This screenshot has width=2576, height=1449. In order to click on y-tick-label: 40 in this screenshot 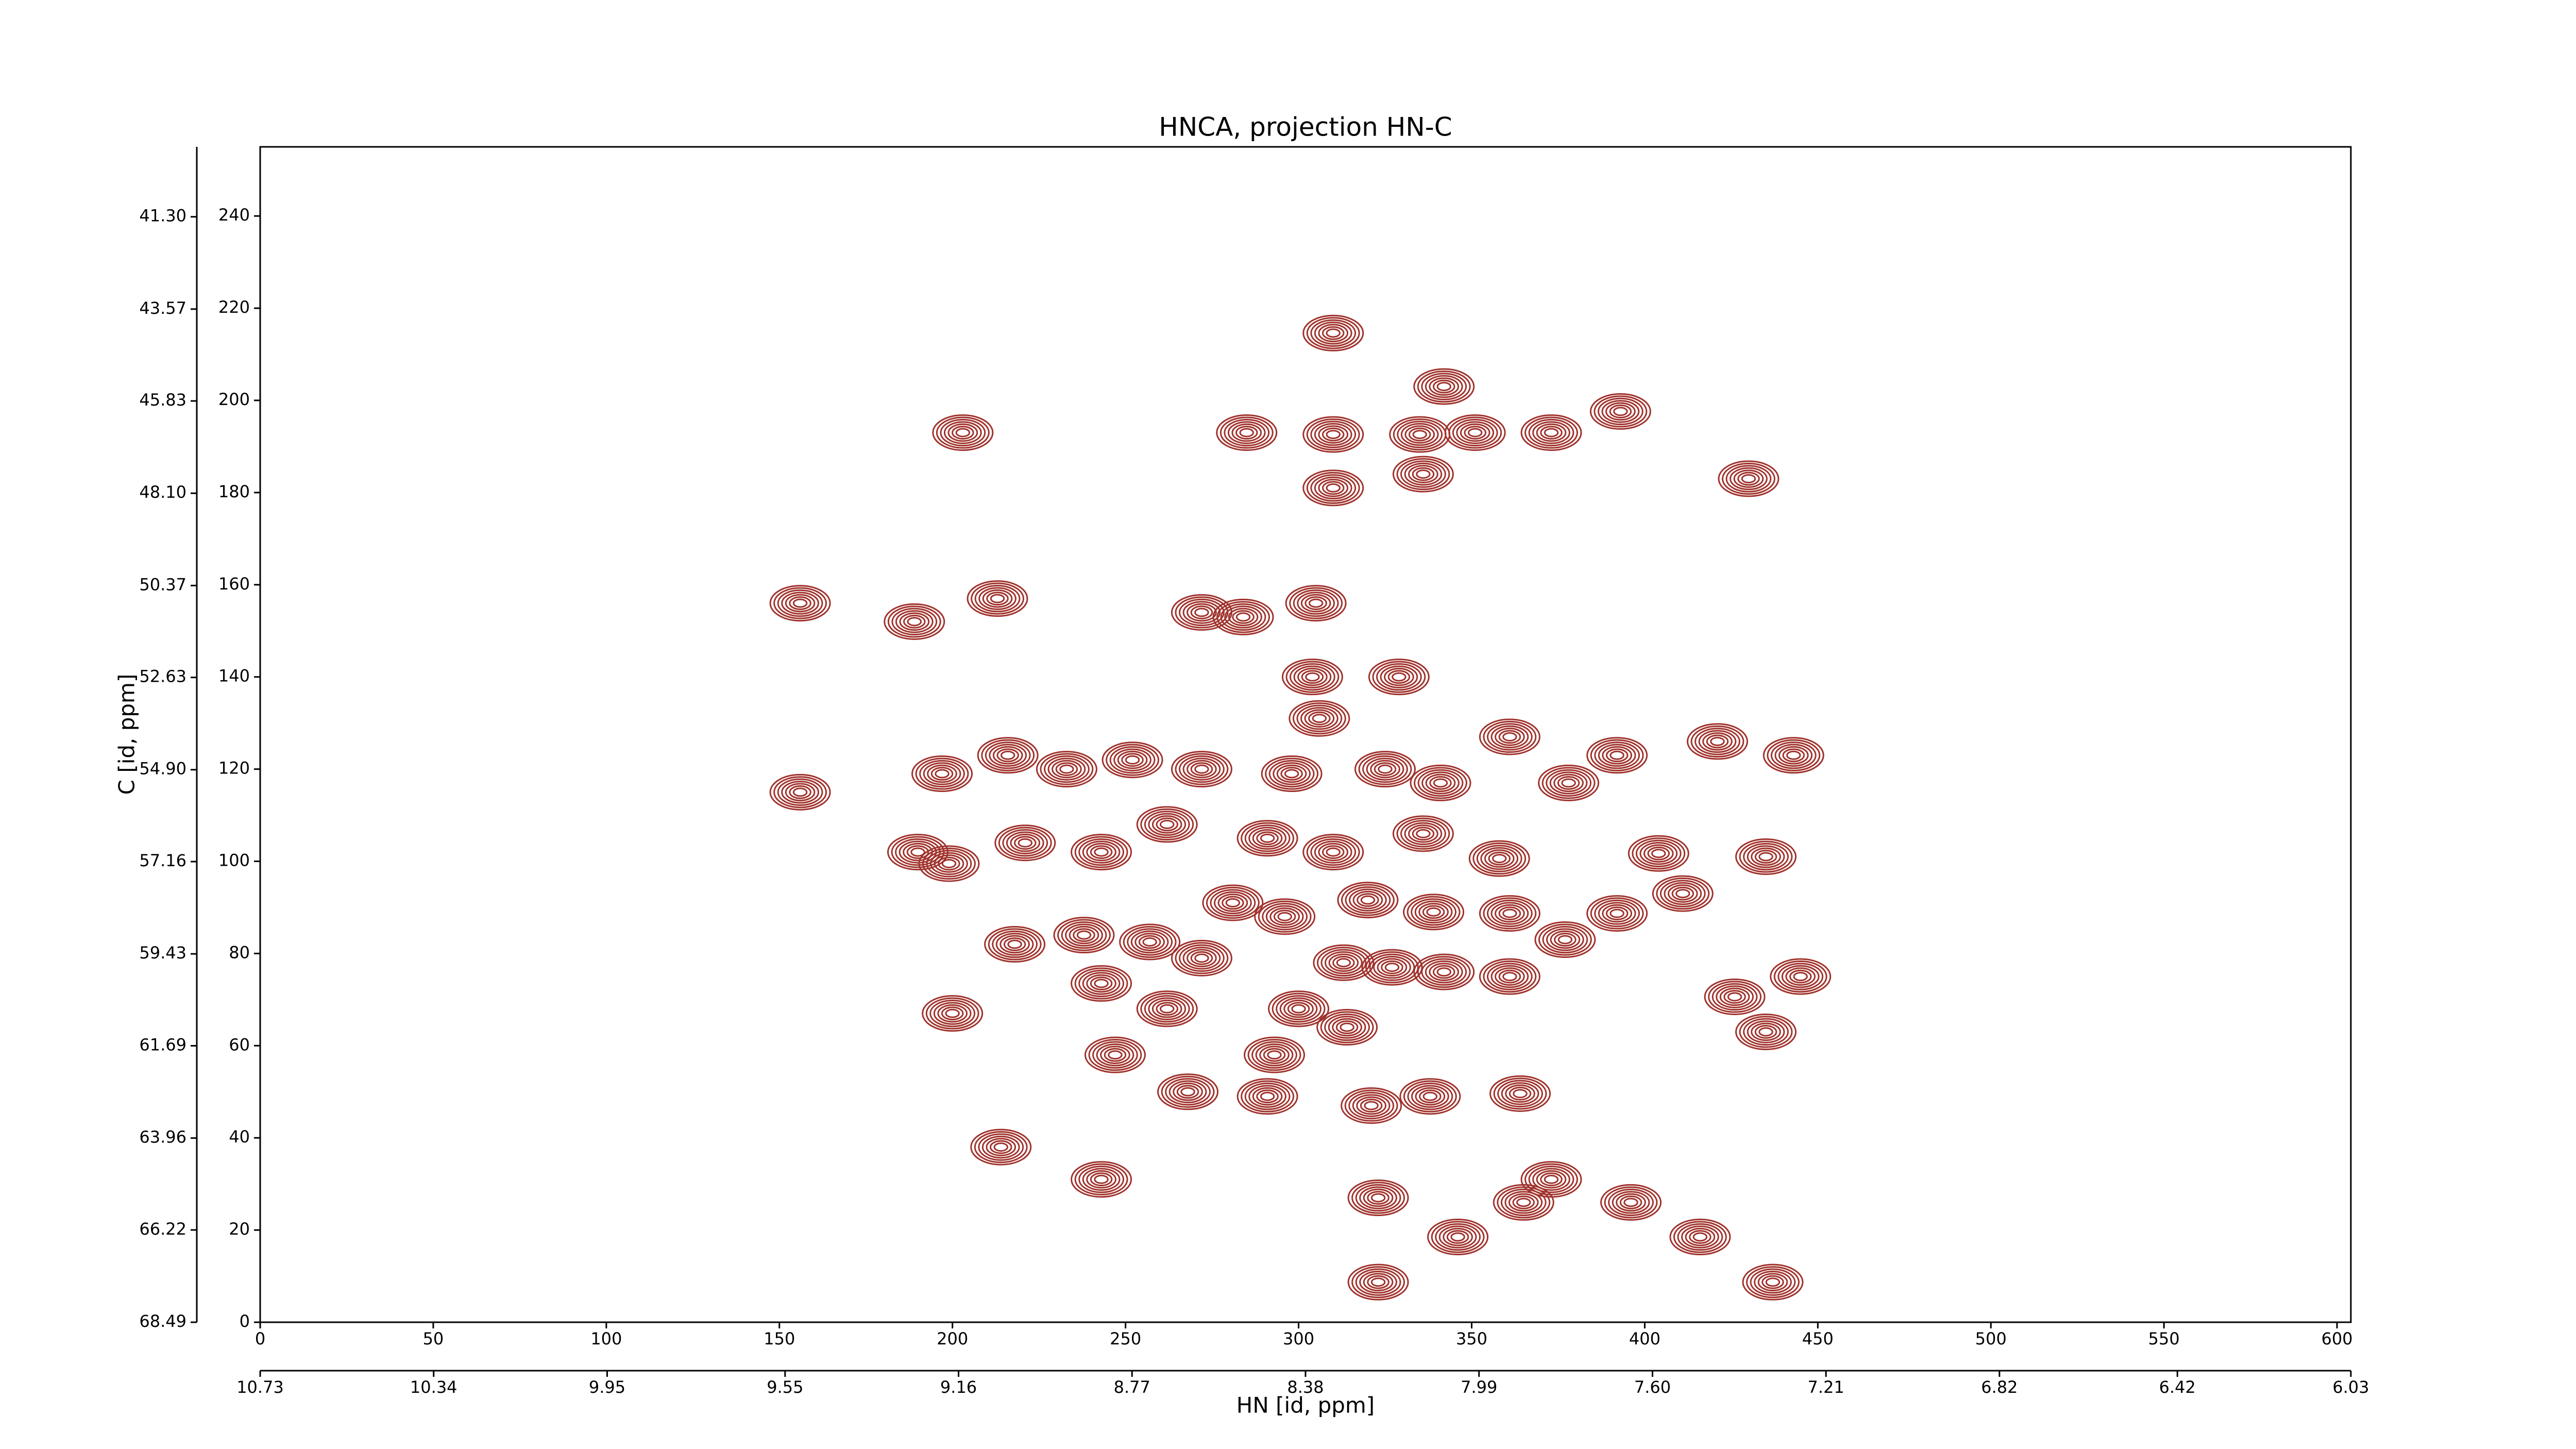, I will do `click(239, 1137)`.